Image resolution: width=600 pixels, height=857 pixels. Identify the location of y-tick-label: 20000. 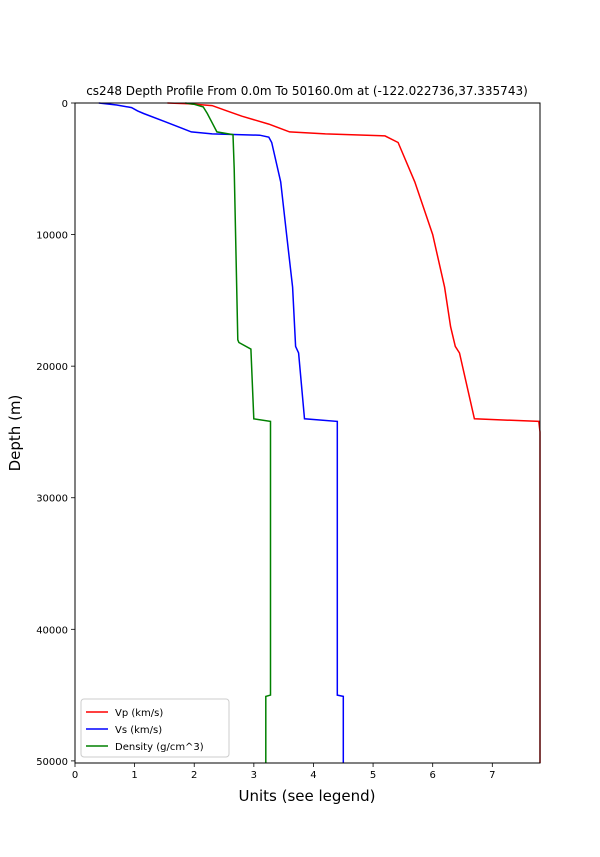
(52, 367).